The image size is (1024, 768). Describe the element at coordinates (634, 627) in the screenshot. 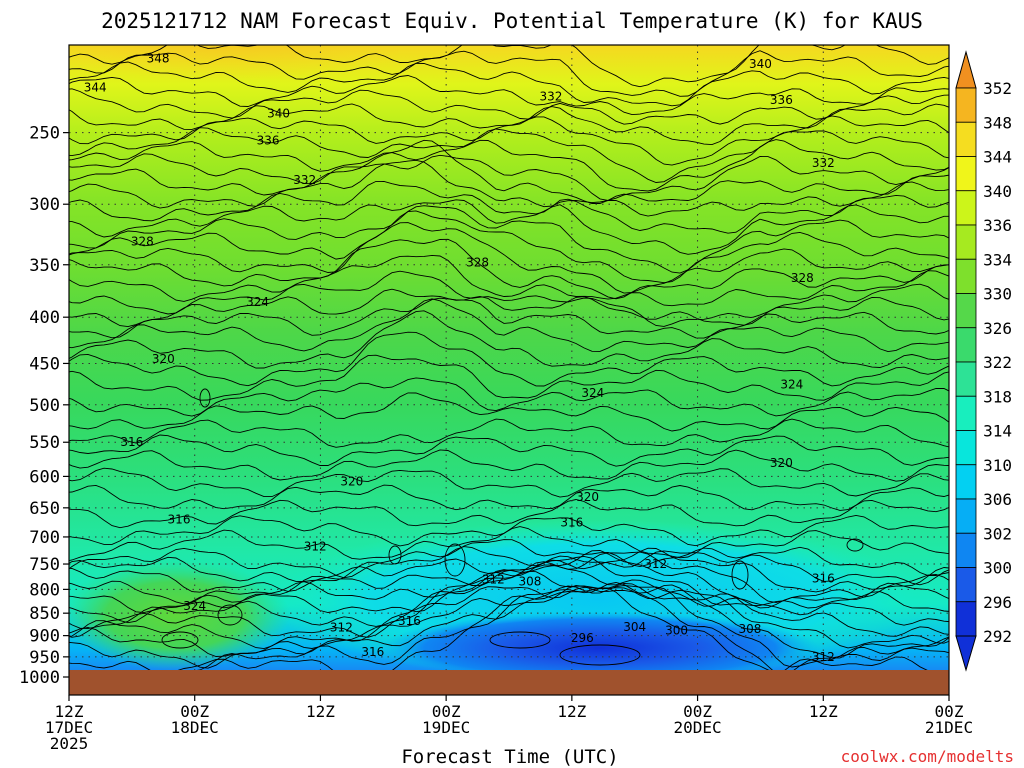

I see `contour-label: 304` at that location.